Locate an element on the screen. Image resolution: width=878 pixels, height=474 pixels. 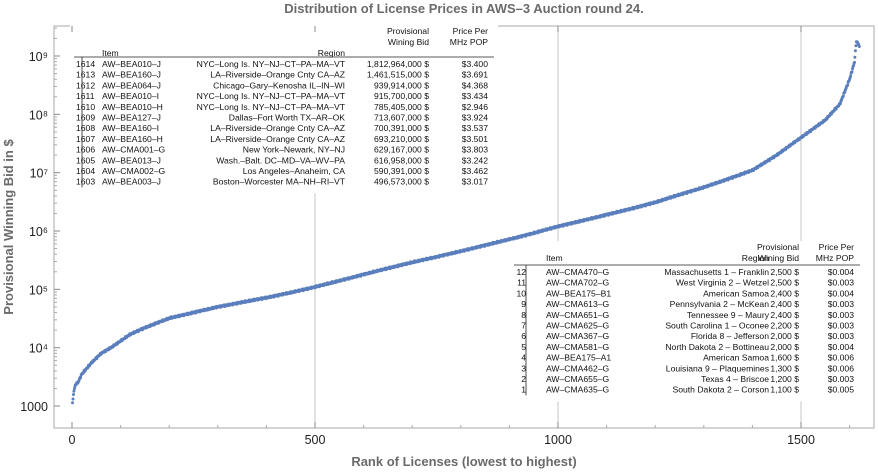
table-cell: $3.017 is located at coordinates (475, 182).